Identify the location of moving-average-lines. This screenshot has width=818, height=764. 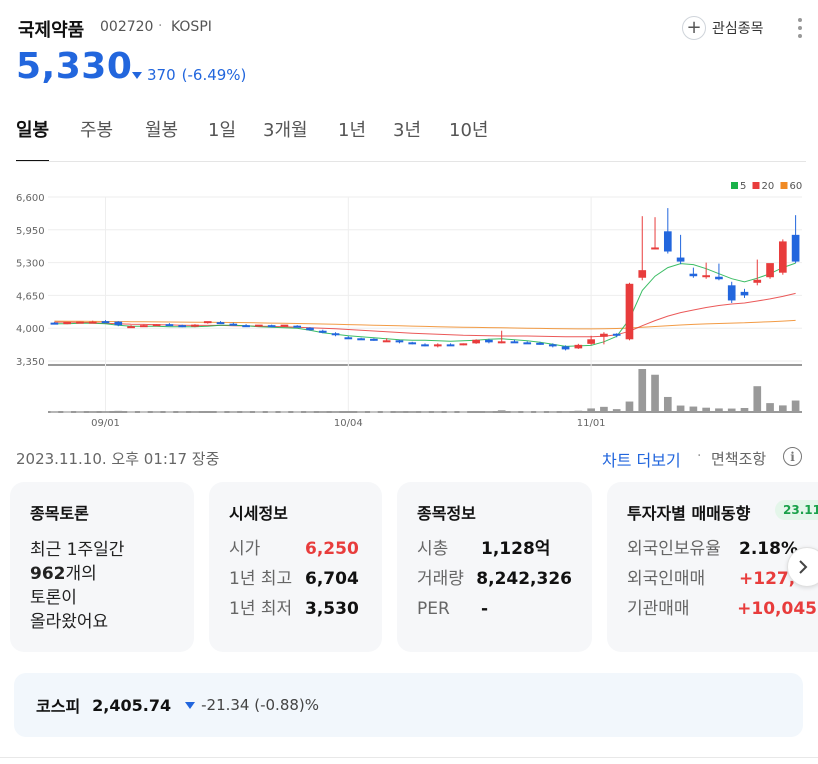
(425, 304).